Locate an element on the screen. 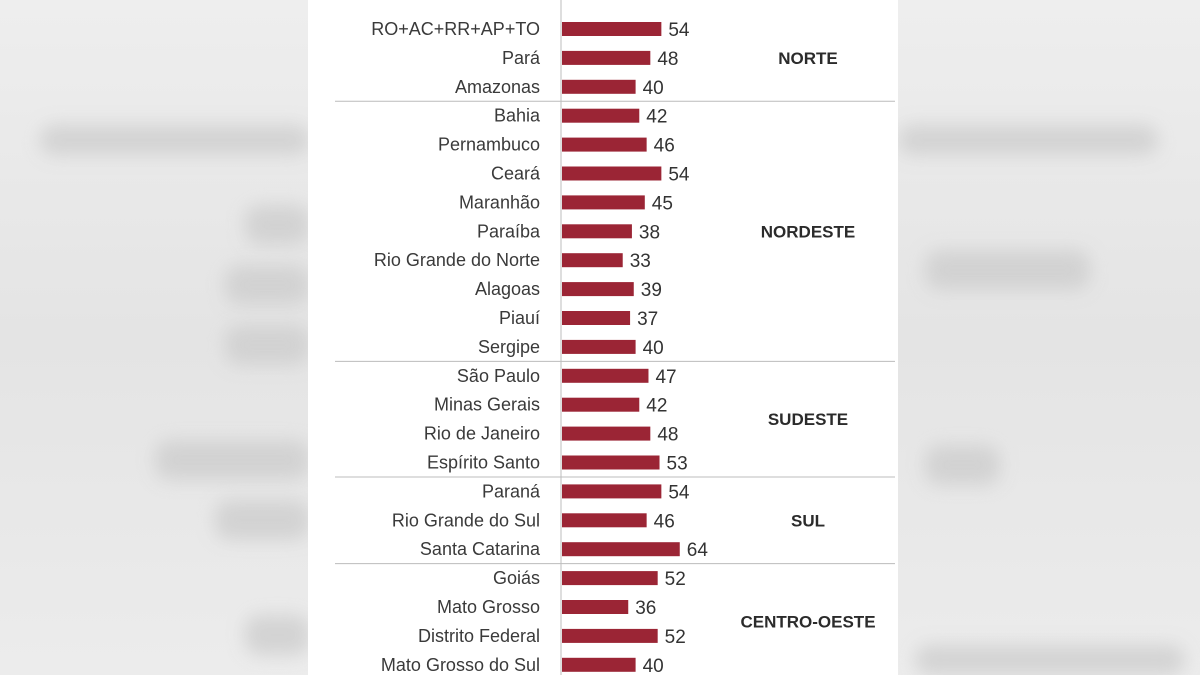 Image resolution: width=1200 pixels, height=675 pixels. category-label: Alagoas is located at coordinates (507, 289).